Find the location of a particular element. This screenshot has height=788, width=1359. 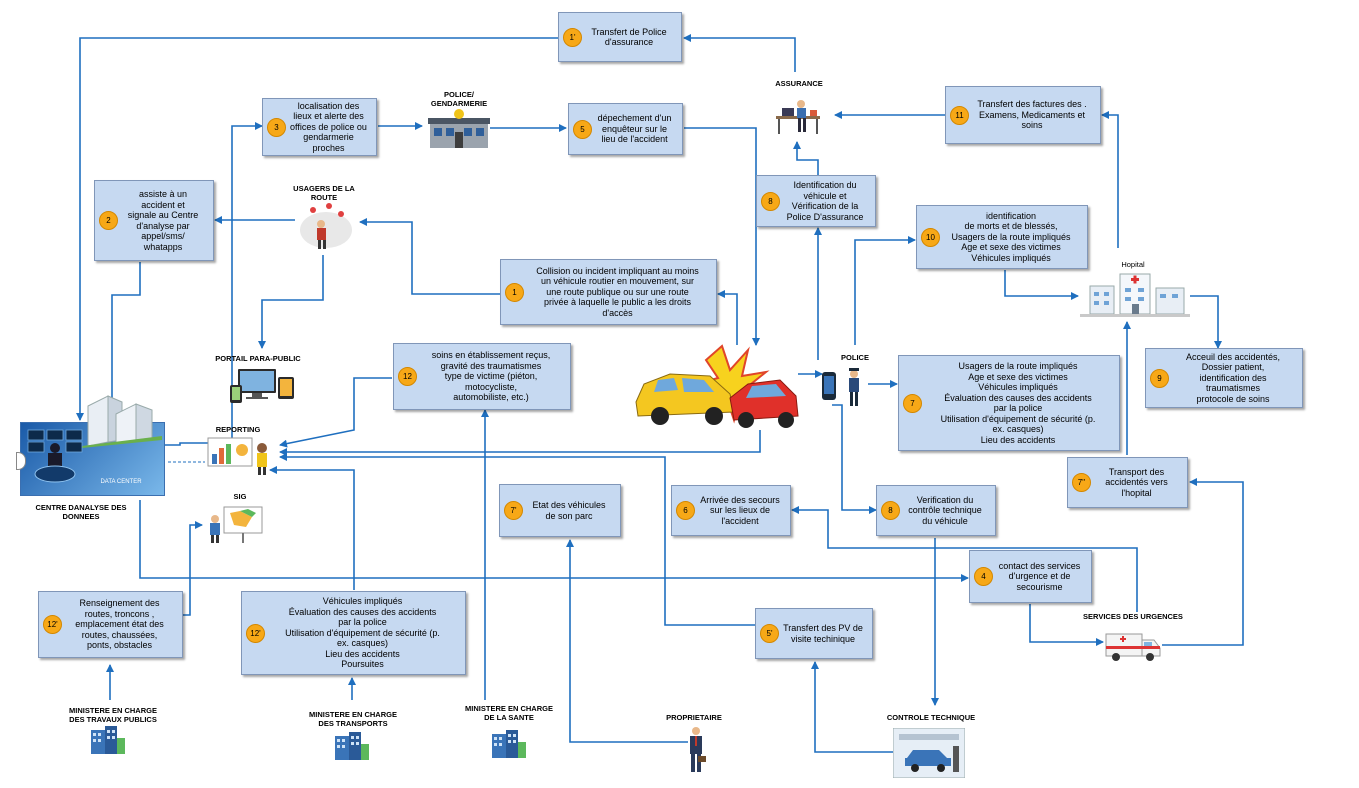

arrow-8-to-assurance is located at coordinates (806, 158).